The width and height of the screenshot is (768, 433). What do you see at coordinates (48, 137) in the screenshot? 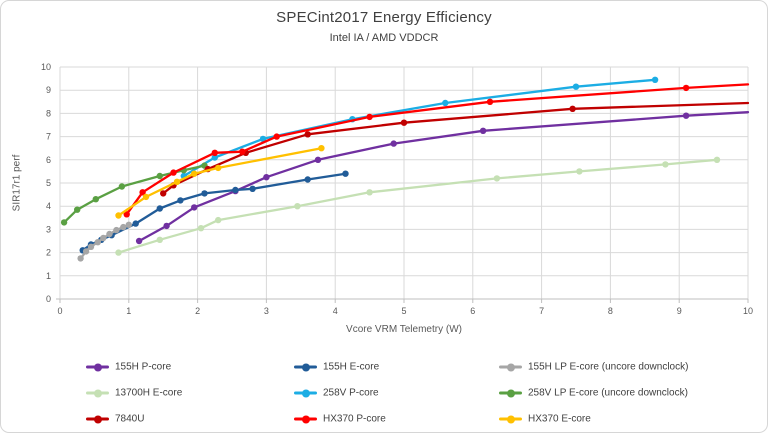
I see `y-tick-label: 7` at bounding box center [48, 137].